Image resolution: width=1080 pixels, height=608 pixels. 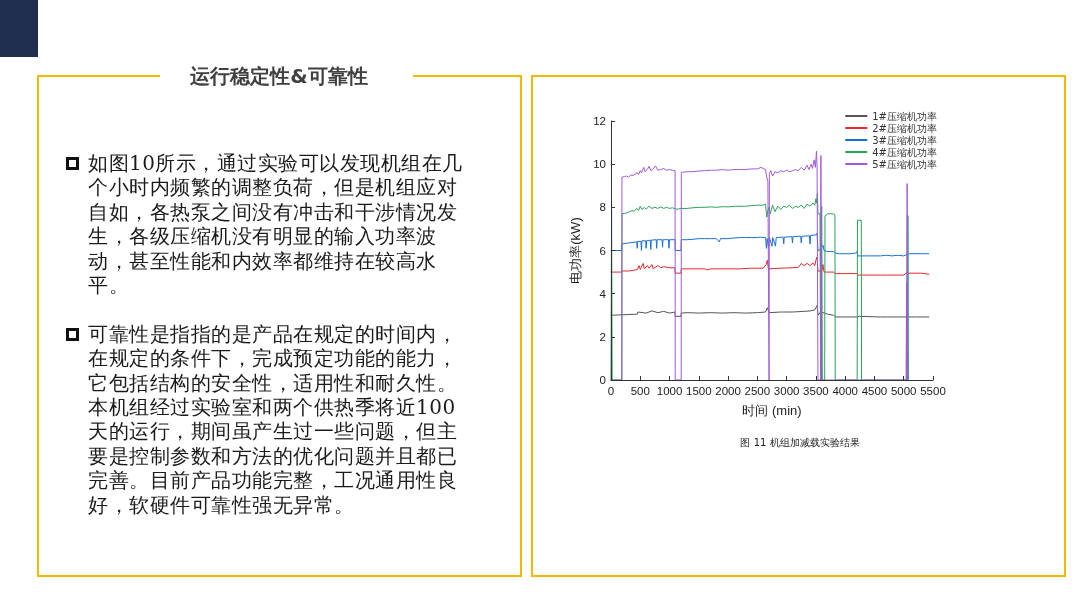 I want to click on x-tick-label: 1500, so click(x=699, y=391).